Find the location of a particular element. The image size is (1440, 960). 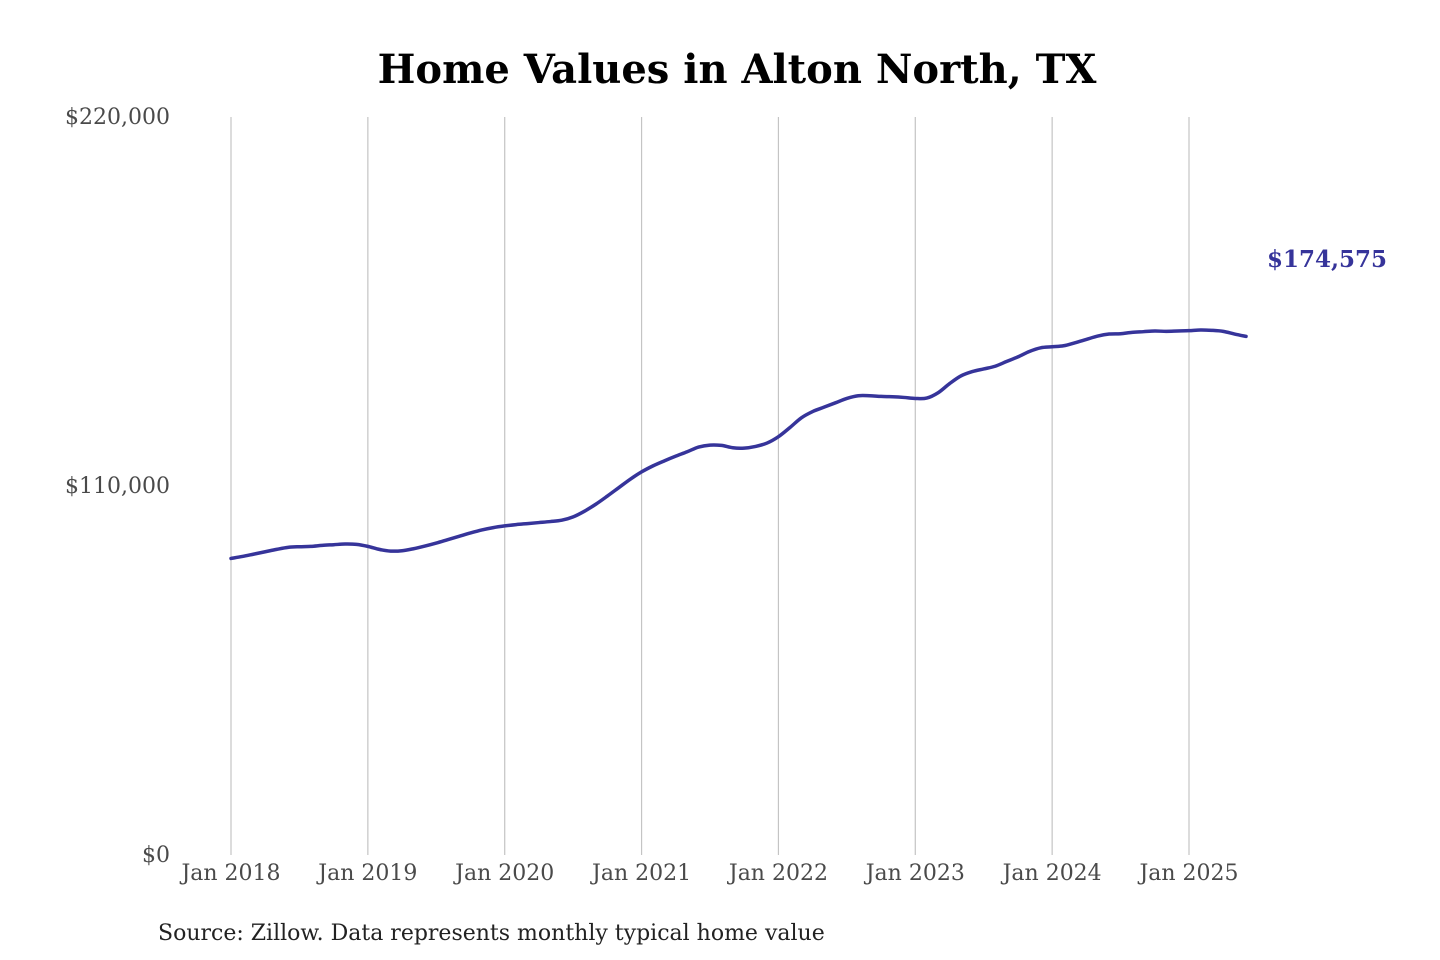

y-axis-tick-labels: $0 $110,000 $220,000 is located at coordinates (117, 486).